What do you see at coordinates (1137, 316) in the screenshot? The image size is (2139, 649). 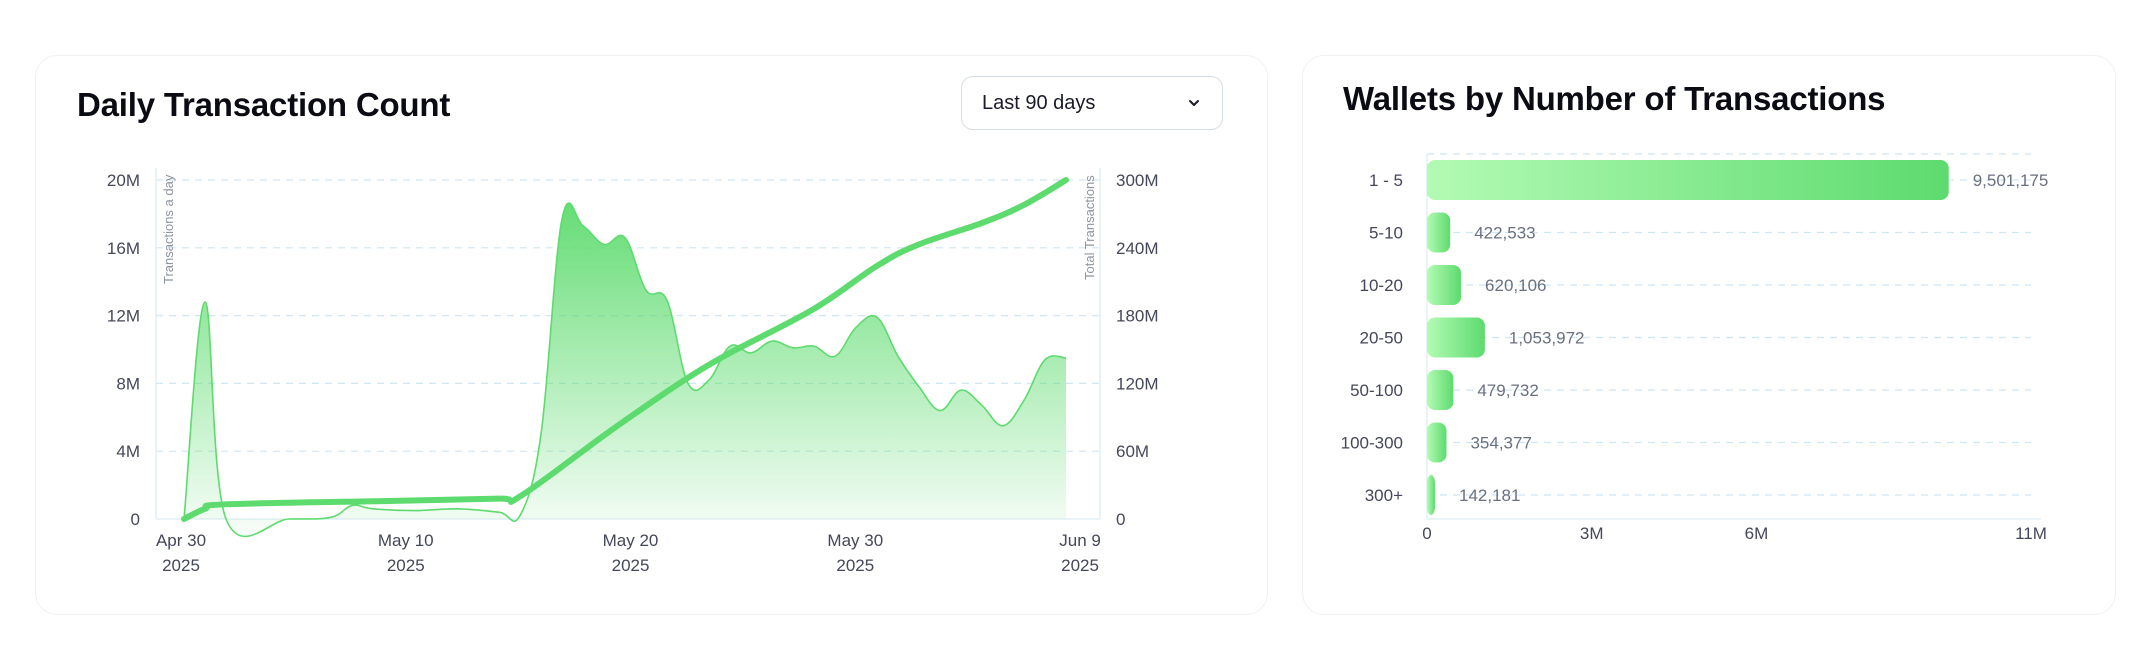 I see `y-right-tick-label: 180M` at bounding box center [1137, 316].